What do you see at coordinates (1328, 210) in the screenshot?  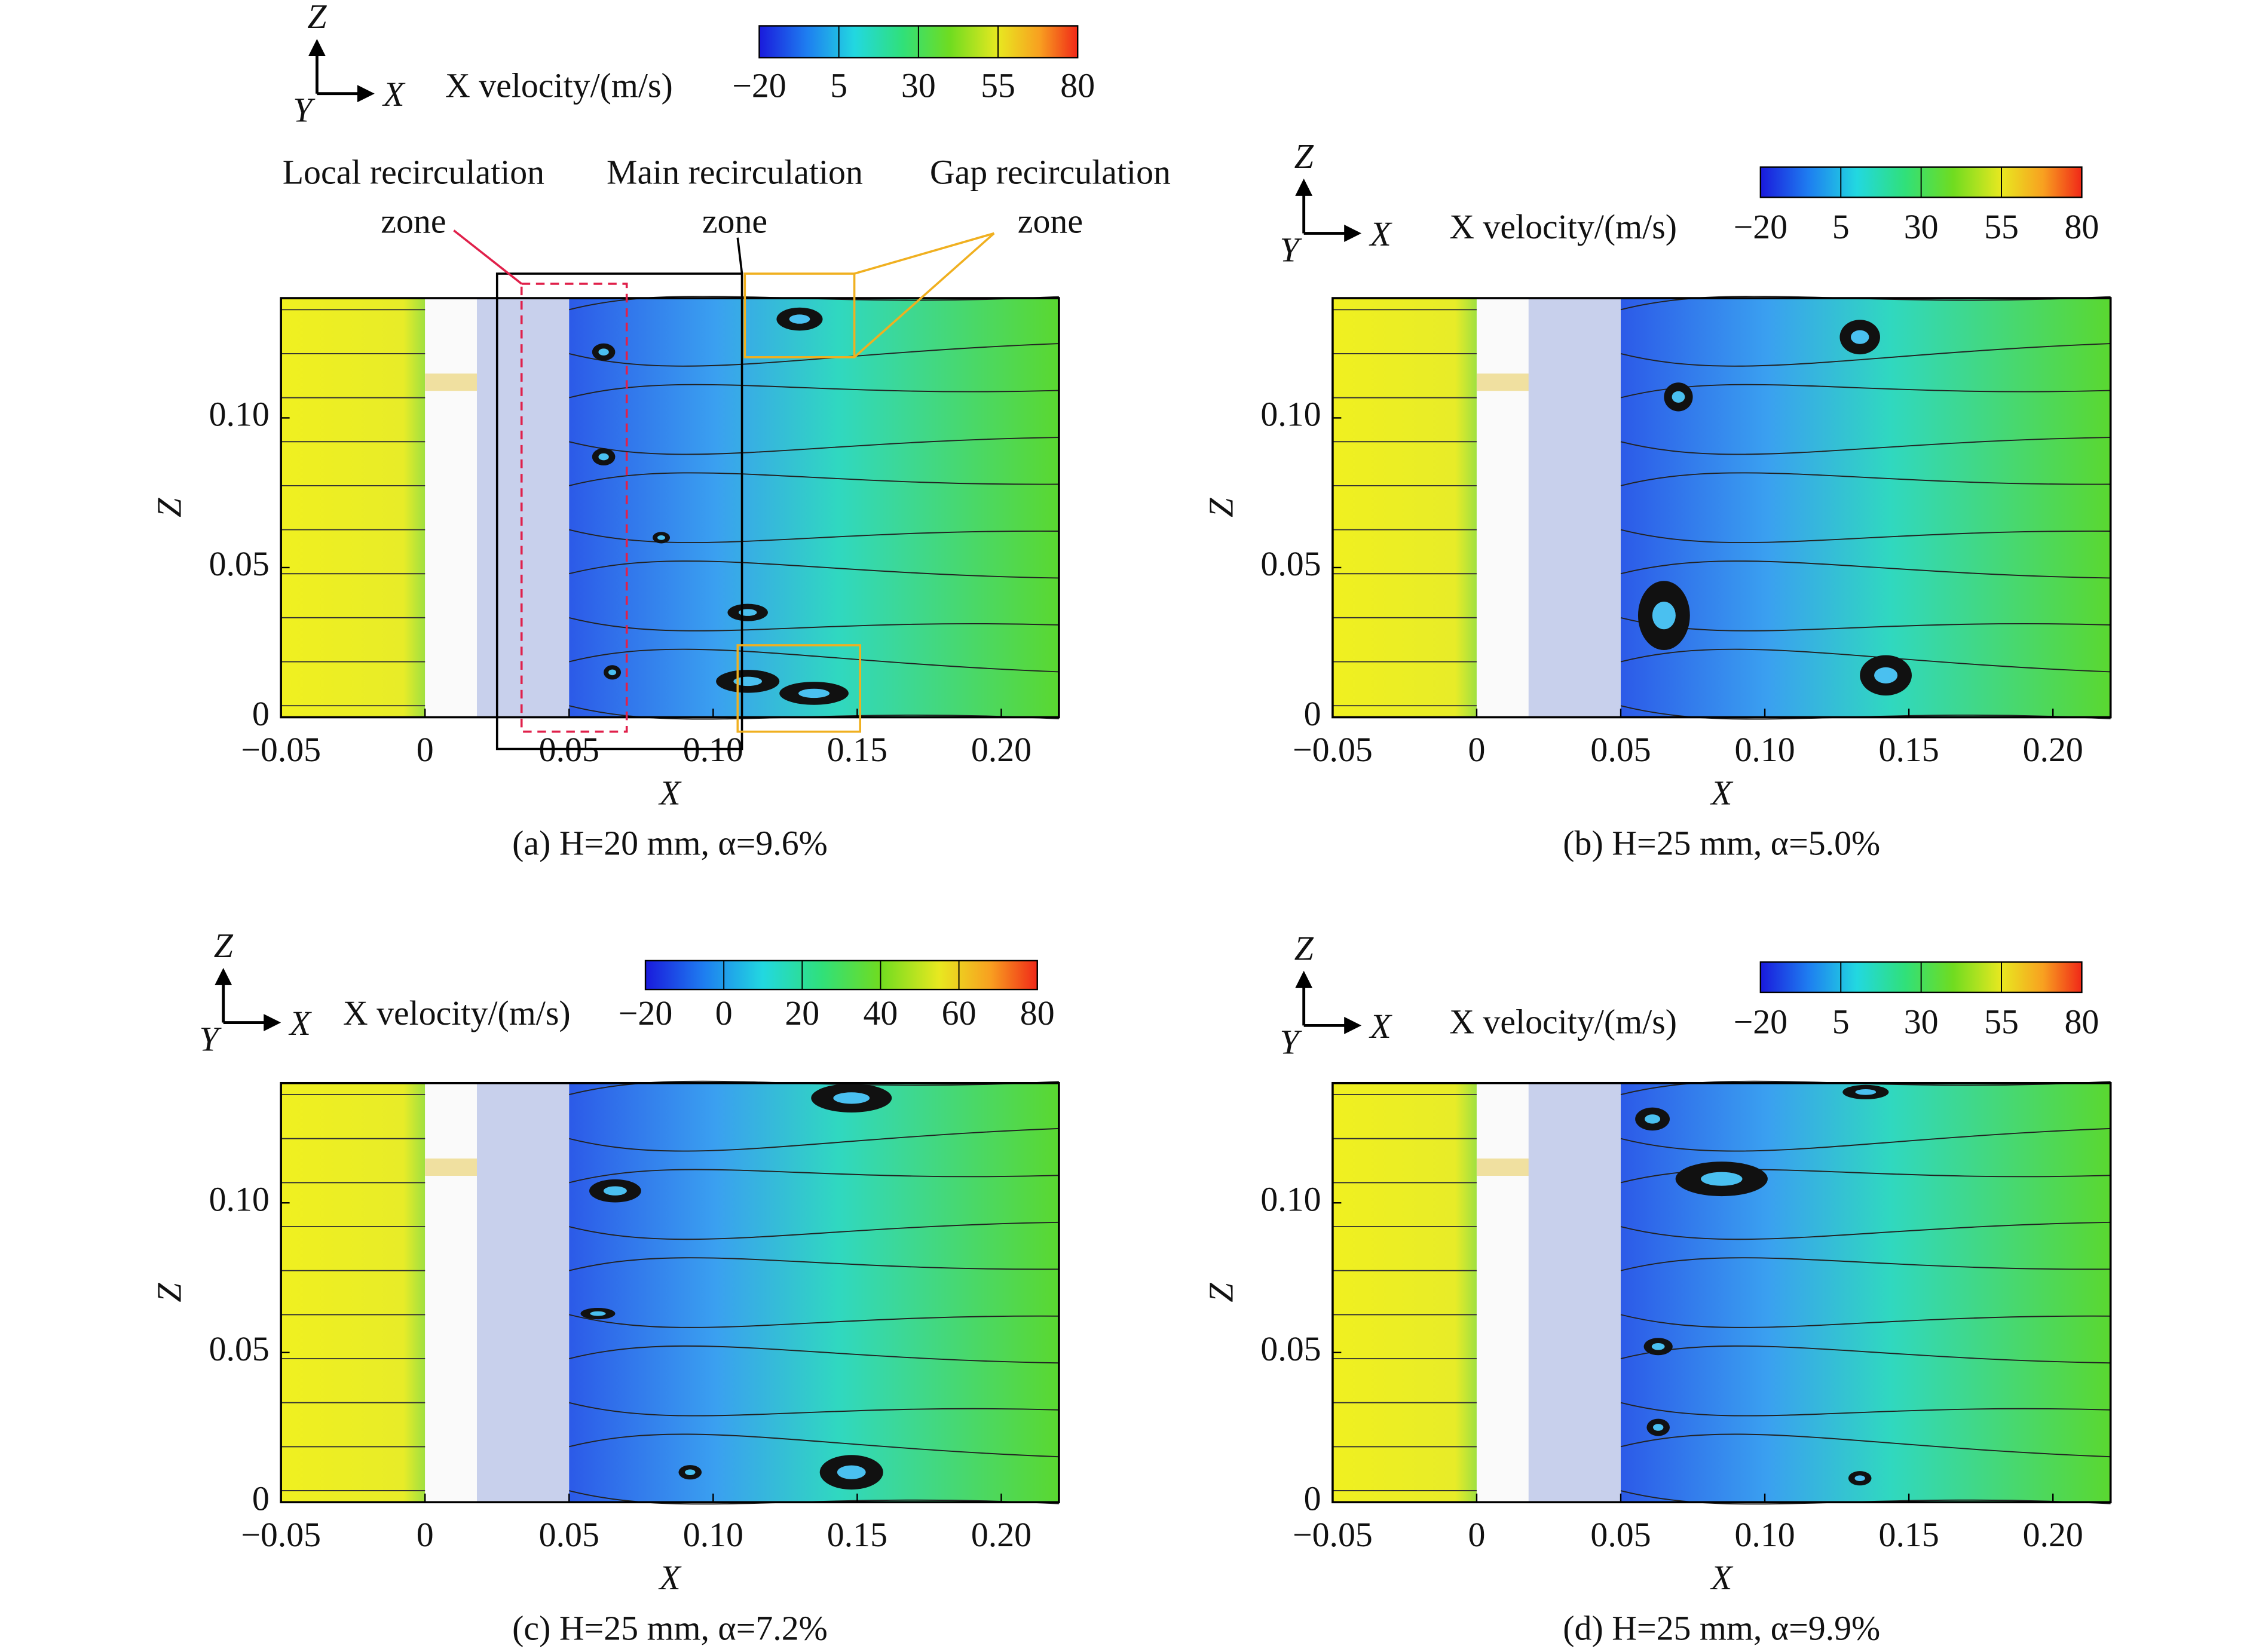 I see `triad-heads` at bounding box center [1328, 210].